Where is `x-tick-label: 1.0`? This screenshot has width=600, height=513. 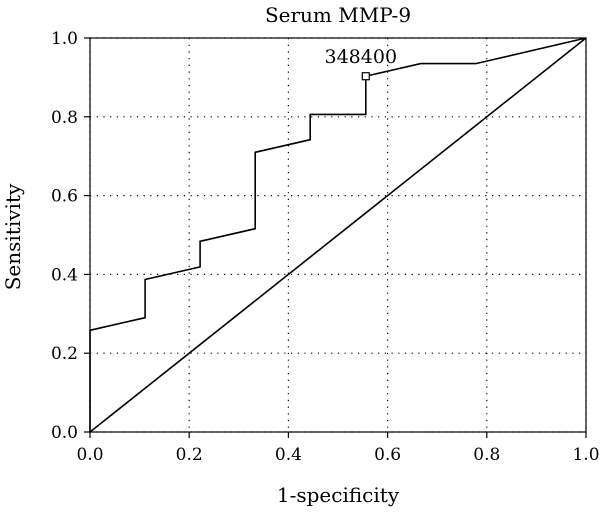 x-tick-label: 1.0 is located at coordinates (585, 455).